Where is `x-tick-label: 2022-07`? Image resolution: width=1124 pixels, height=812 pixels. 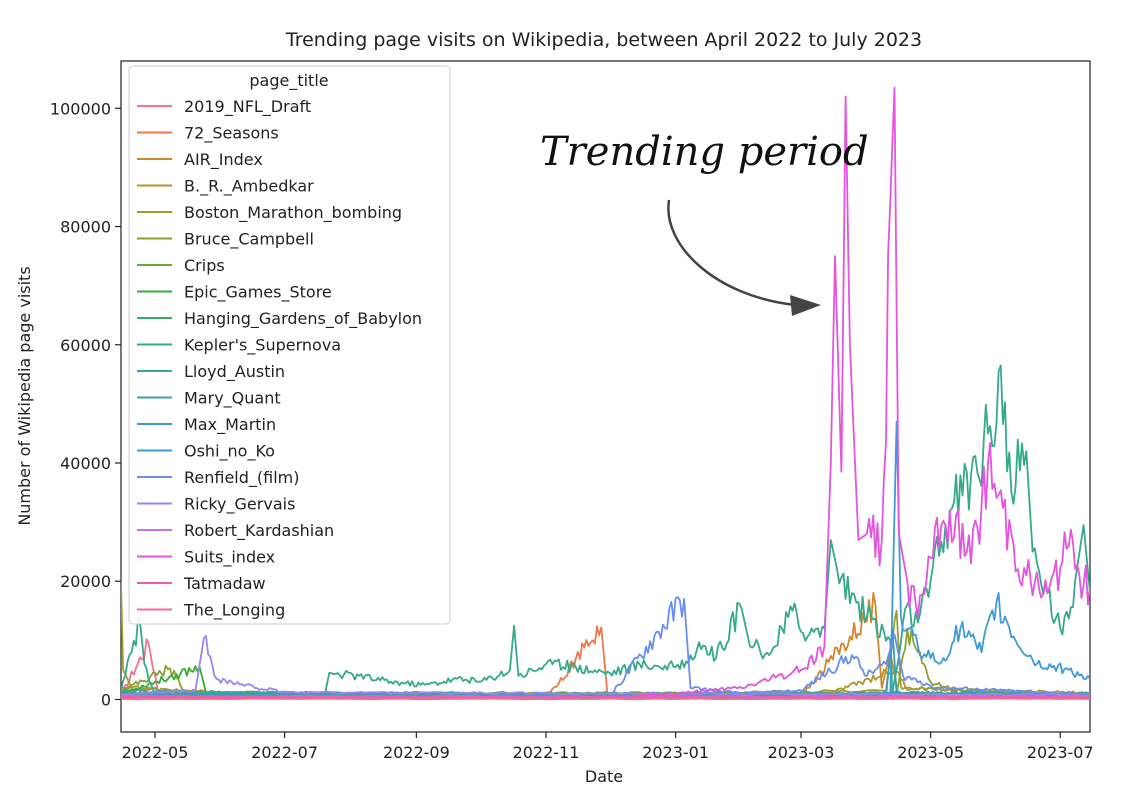
x-tick-label: 2022-07 is located at coordinates (284, 752).